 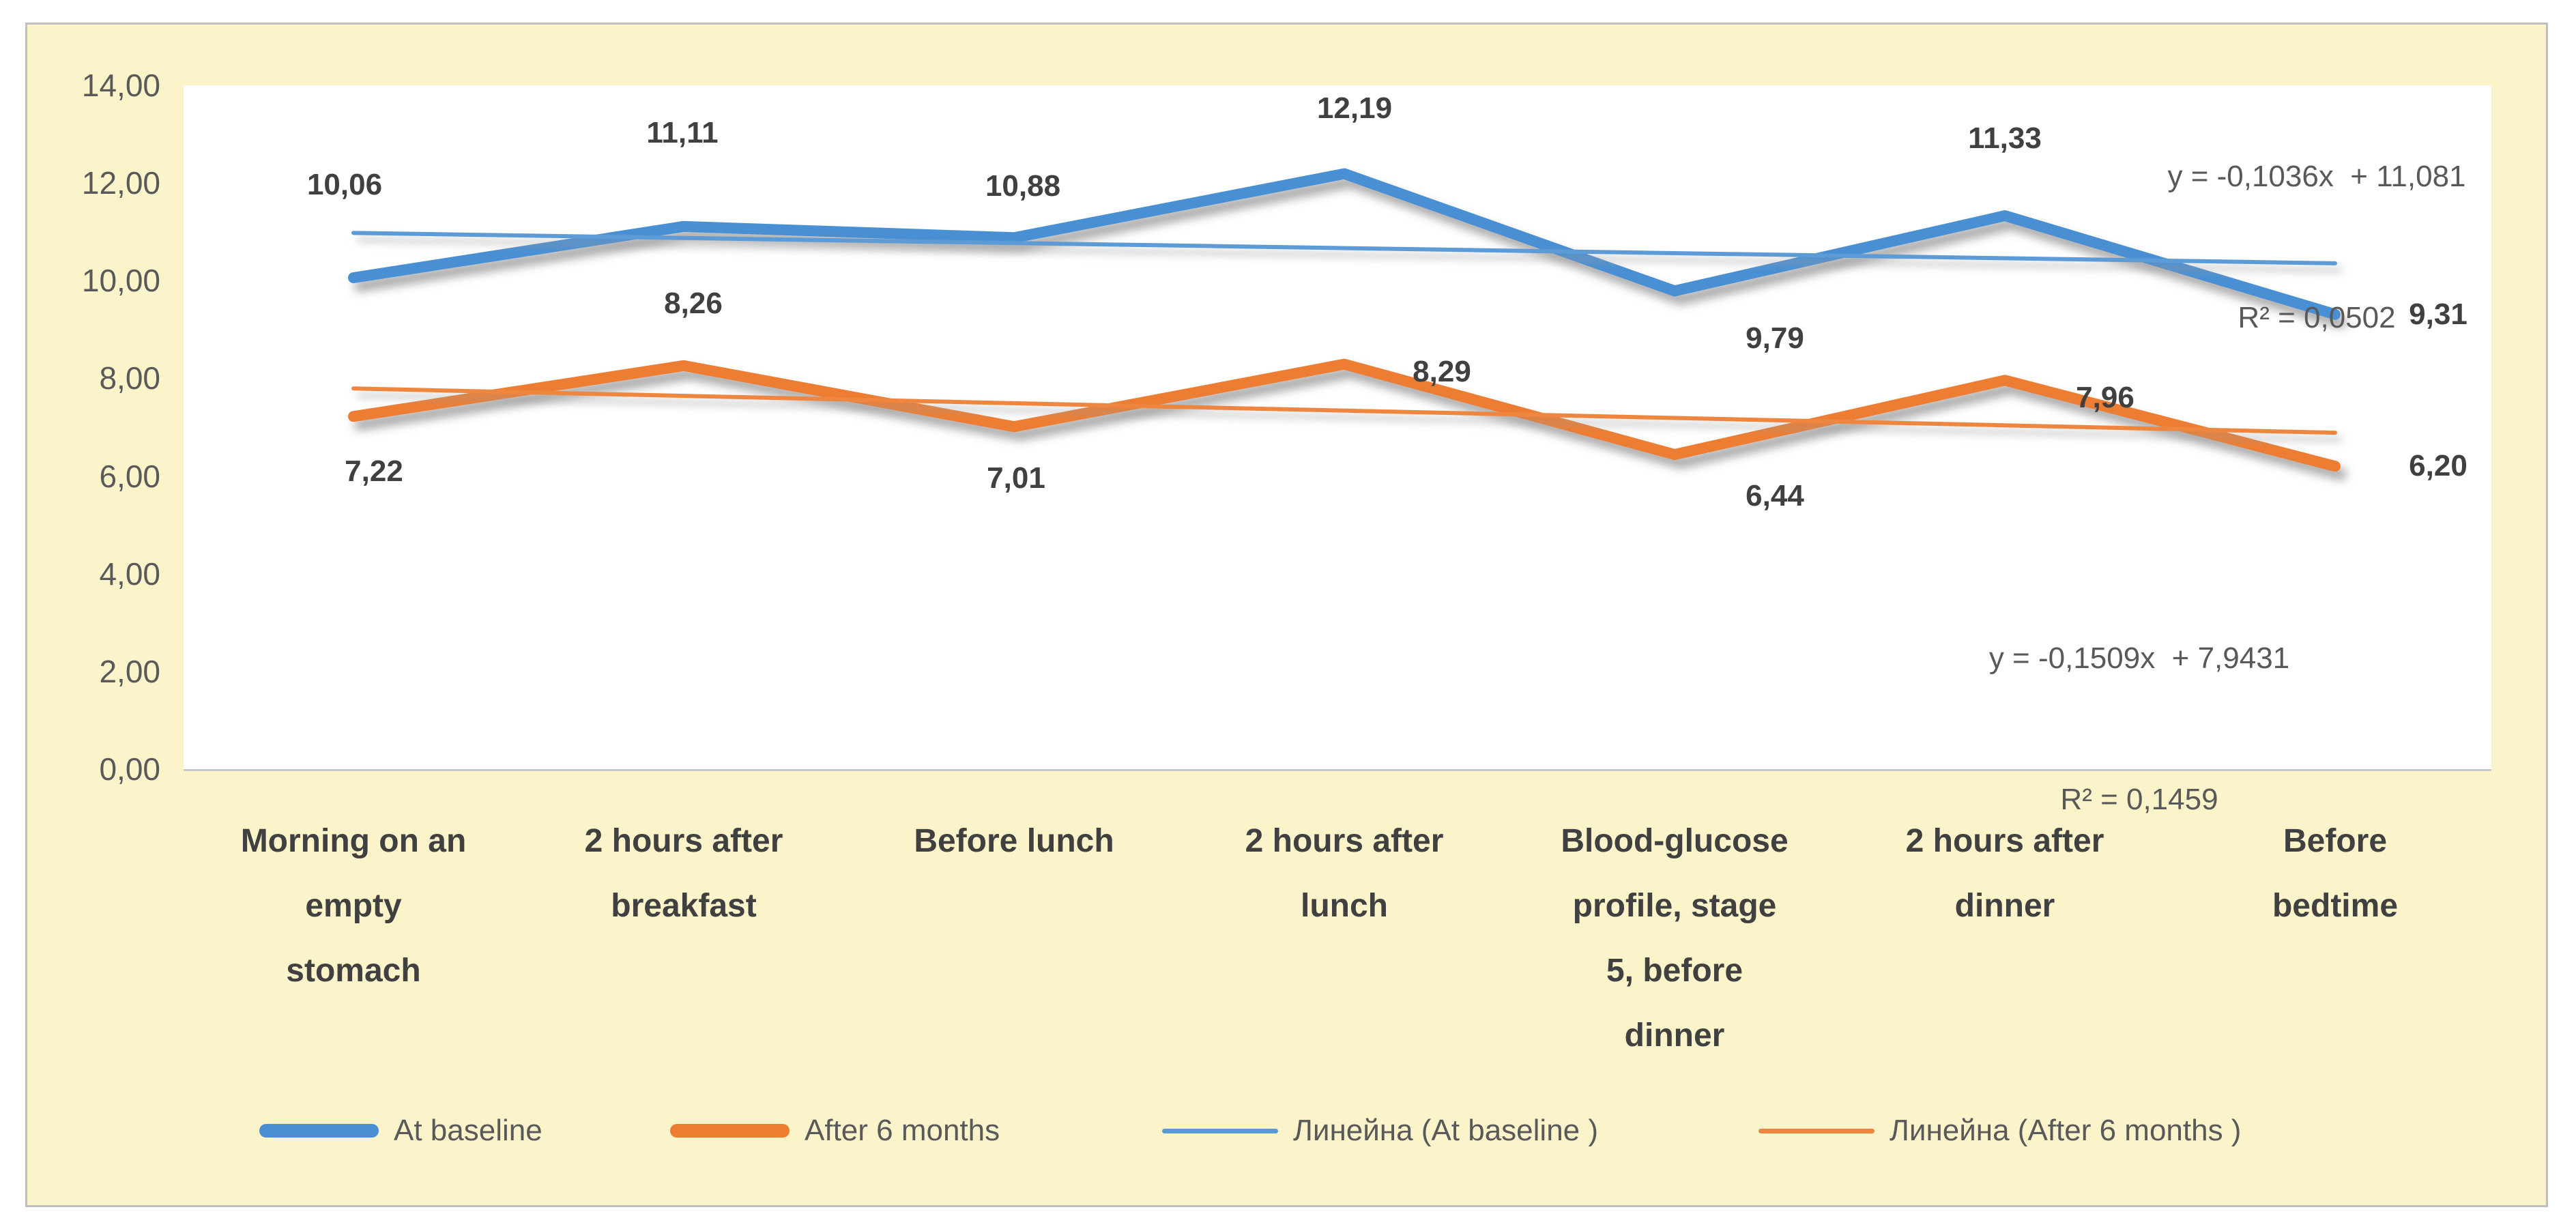 What do you see at coordinates (2317, 317) in the screenshot?
I see `r-squared-text: R² = 0,0502` at bounding box center [2317, 317].